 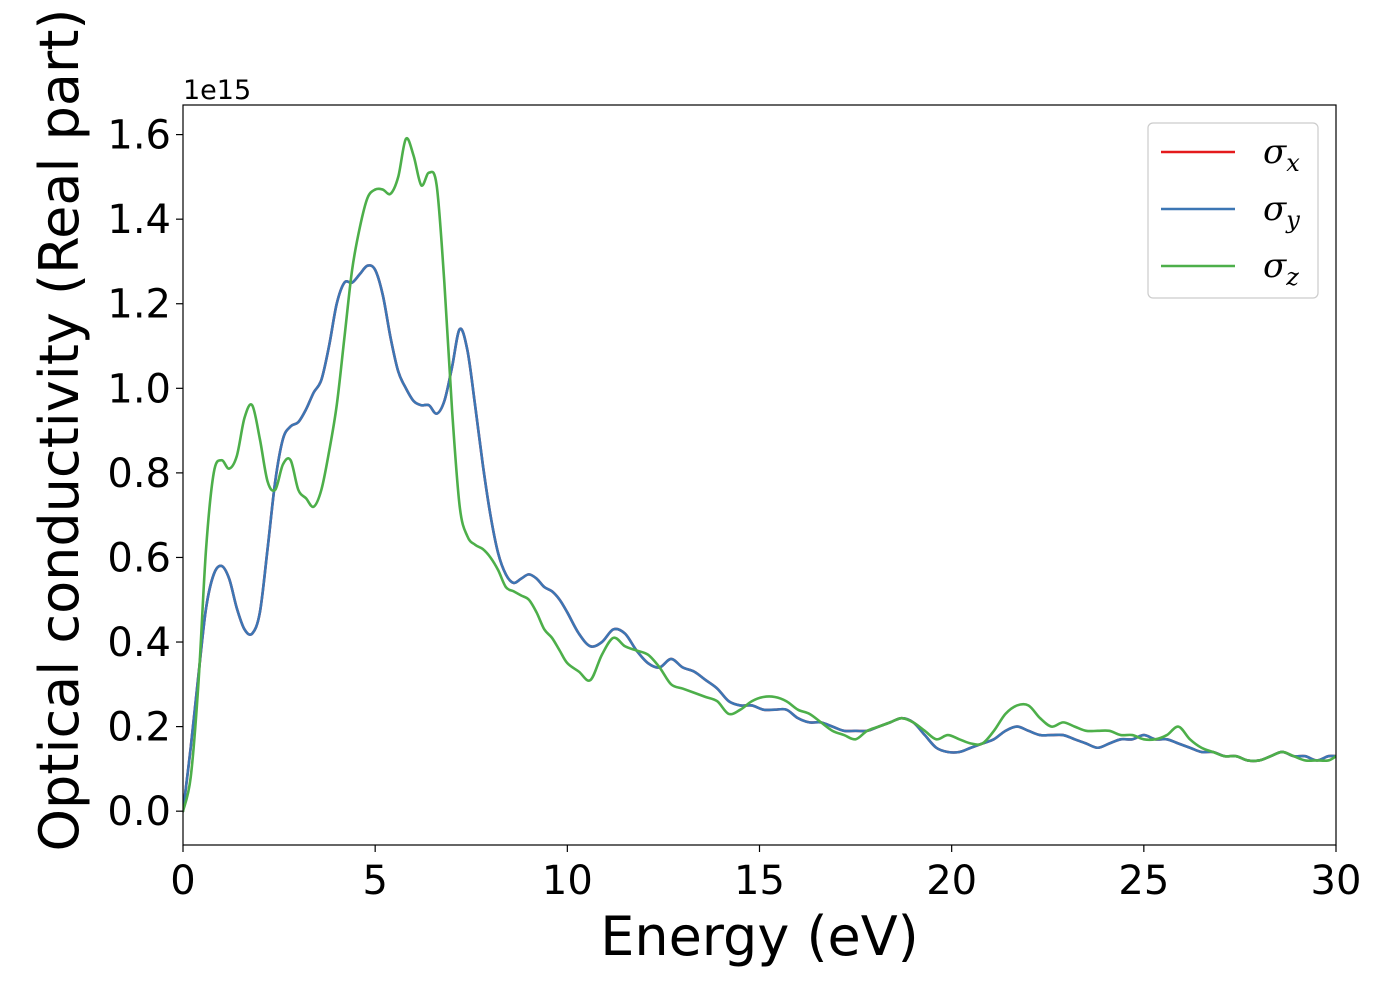 I want to click on legend-entry-y: σy, so click(x=1281, y=211).